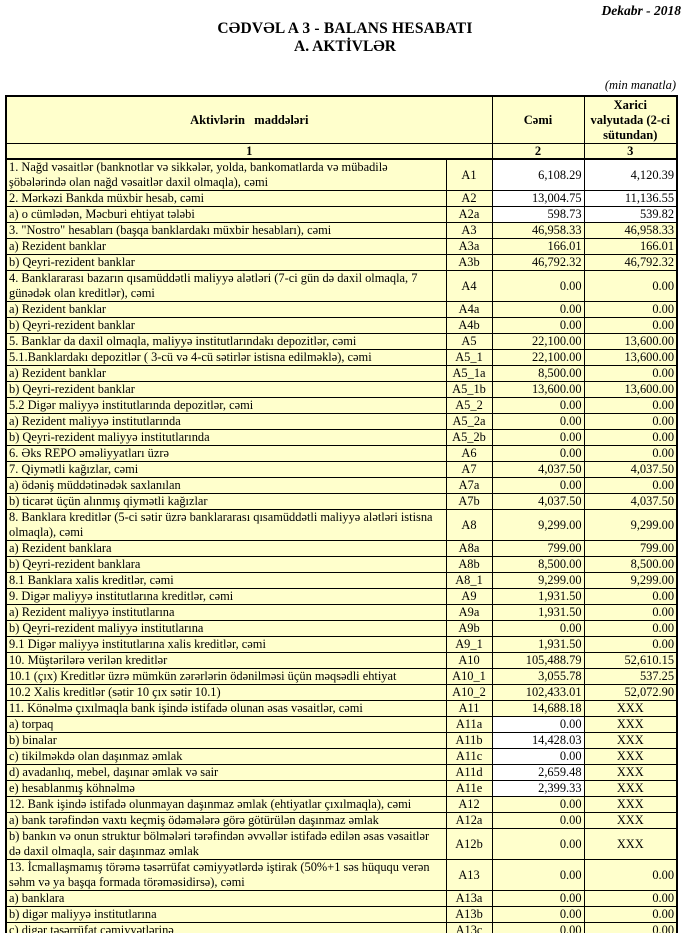 The image size is (700, 933). Describe the element at coordinates (226, 470) in the screenshot. I see `row-item-label: 7. Qiymətli kağızlar, cəmi` at that location.